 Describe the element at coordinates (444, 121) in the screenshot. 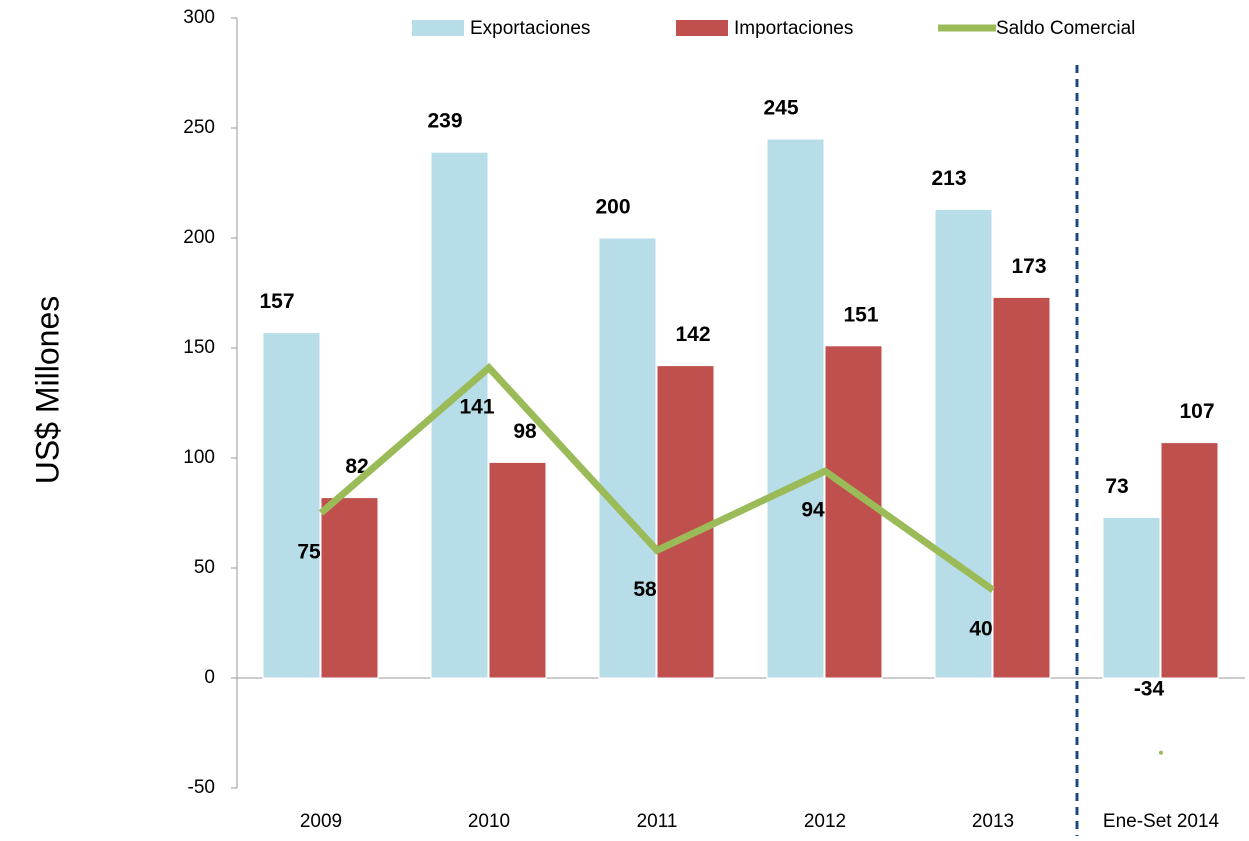

I see `data-label: 239` at that location.